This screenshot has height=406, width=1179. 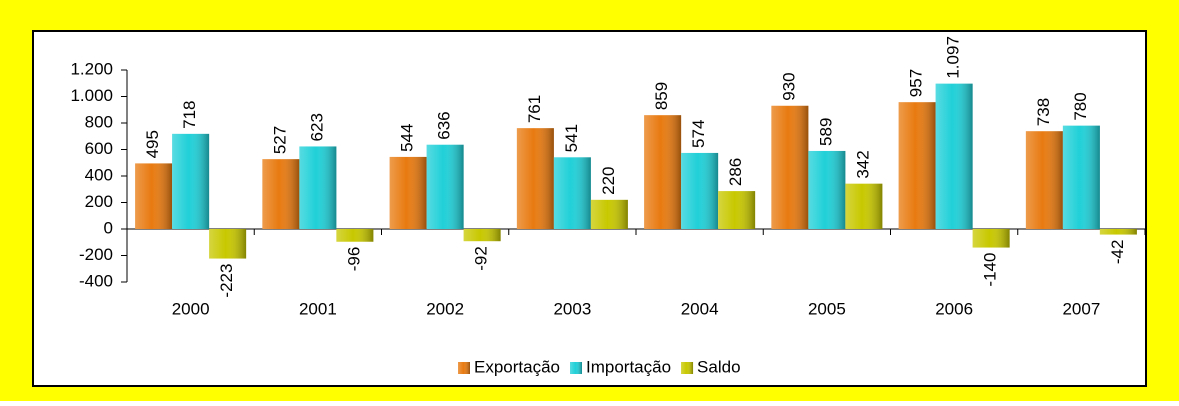 What do you see at coordinates (189, 114) in the screenshot?
I see `data-label: 718` at bounding box center [189, 114].